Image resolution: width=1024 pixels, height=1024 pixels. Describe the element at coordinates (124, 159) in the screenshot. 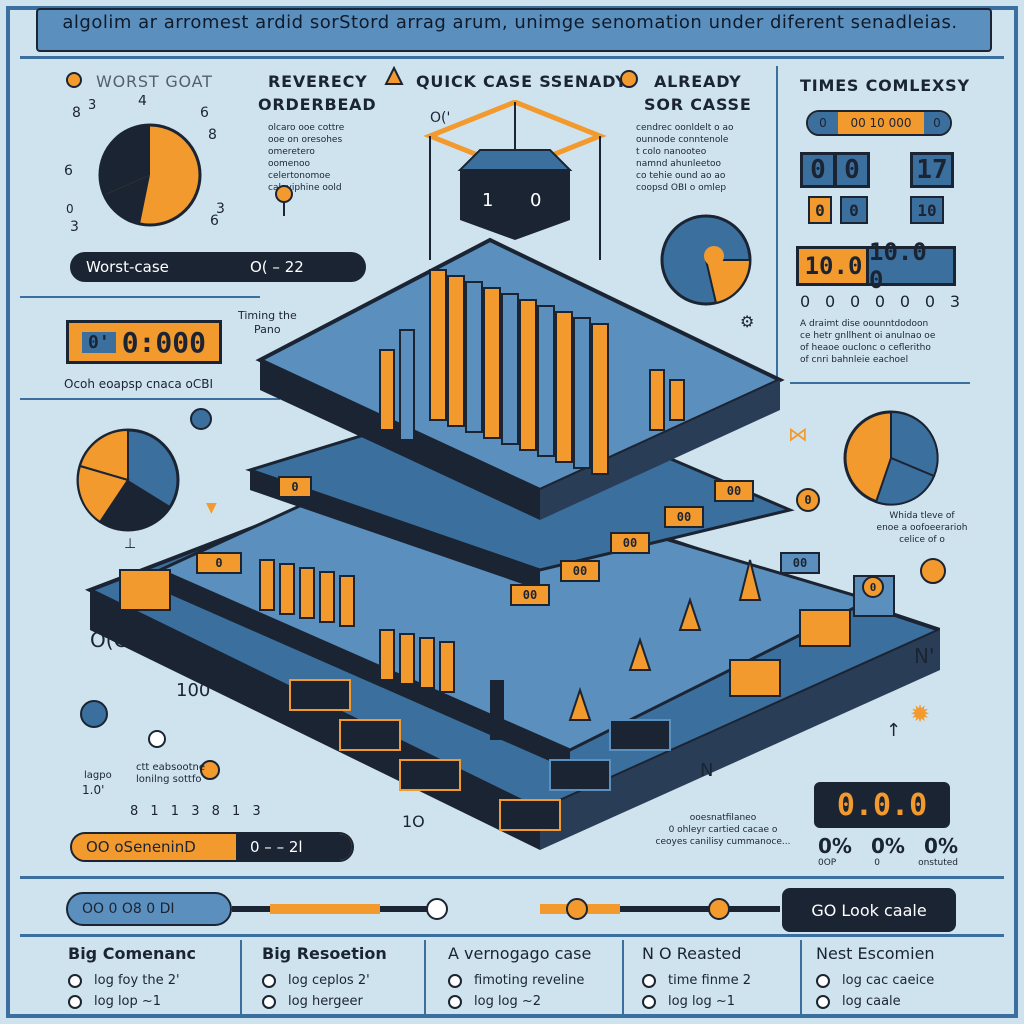

I see `worst-case-pie-slice-dark` at that location.